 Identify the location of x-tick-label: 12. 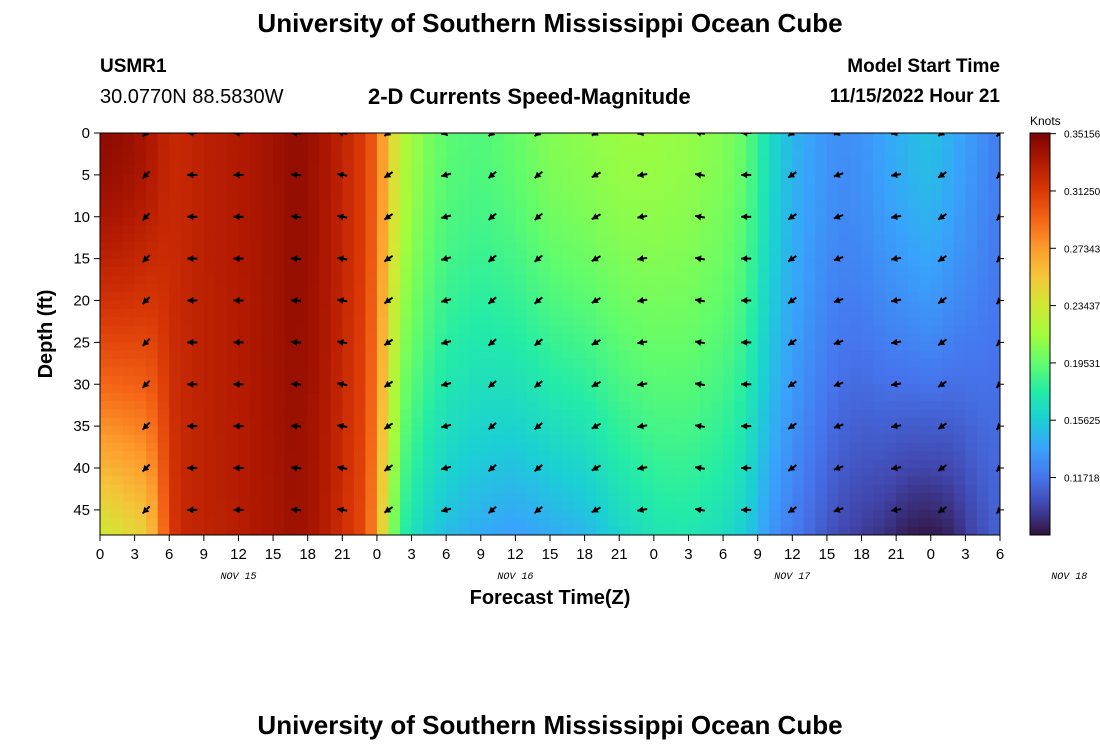
(792, 554).